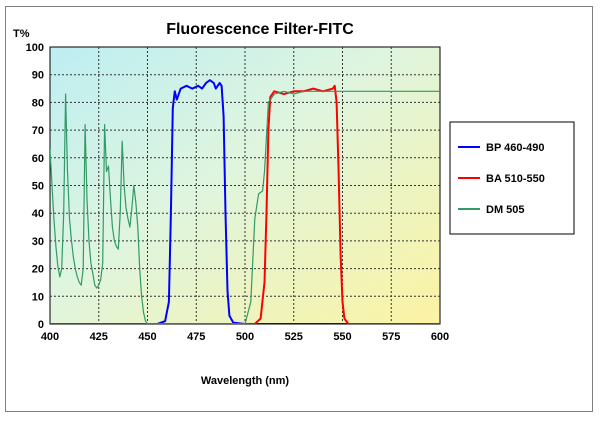  I want to click on x-tick-label: 550, so click(342, 337).